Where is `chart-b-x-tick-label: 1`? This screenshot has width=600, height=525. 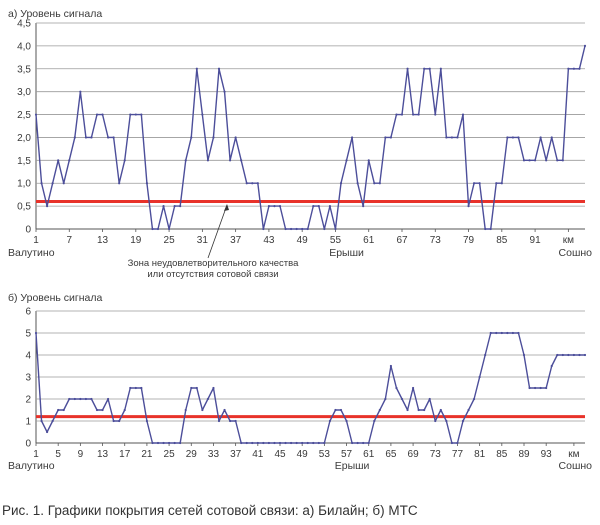 chart-b-x-tick-label: 1 is located at coordinates (36, 454).